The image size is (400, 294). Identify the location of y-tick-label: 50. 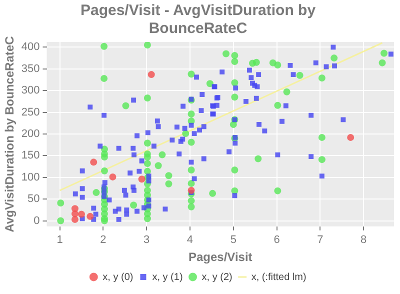
(34, 199).